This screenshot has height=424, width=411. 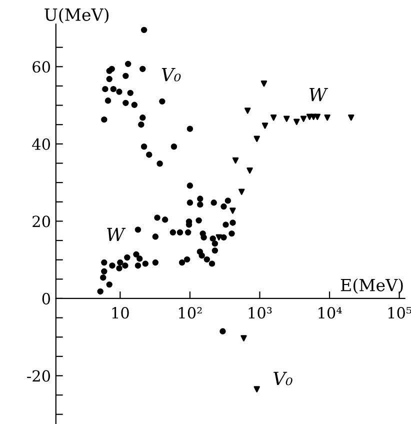 I want to click on y-tick-label: 0, so click(x=46, y=298).